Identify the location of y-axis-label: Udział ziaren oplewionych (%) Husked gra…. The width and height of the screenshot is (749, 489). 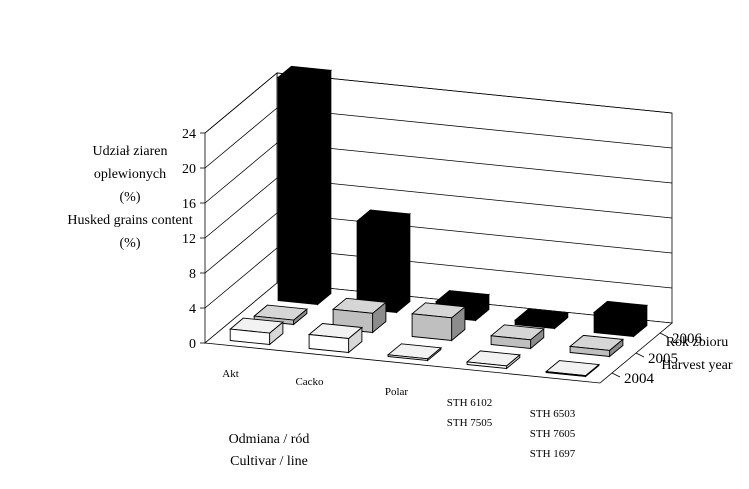
(130, 197).